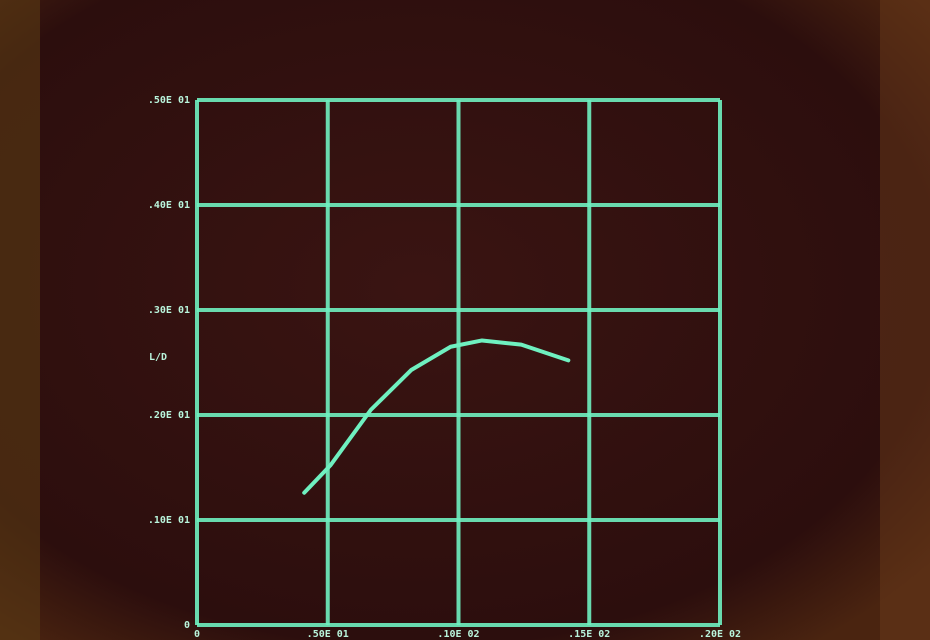 The width and height of the screenshot is (930, 640). What do you see at coordinates (720, 634) in the screenshot?
I see `x-tick-label: .20E 02` at bounding box center [720, 634].